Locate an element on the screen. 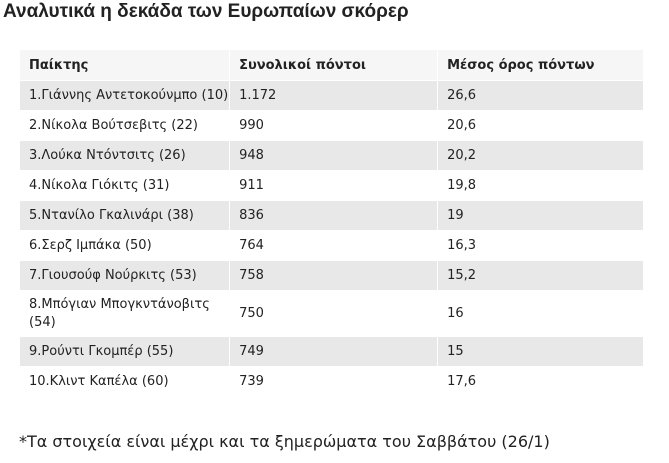  average-points-cell: 15,2 is located at coordinates (540, 275).